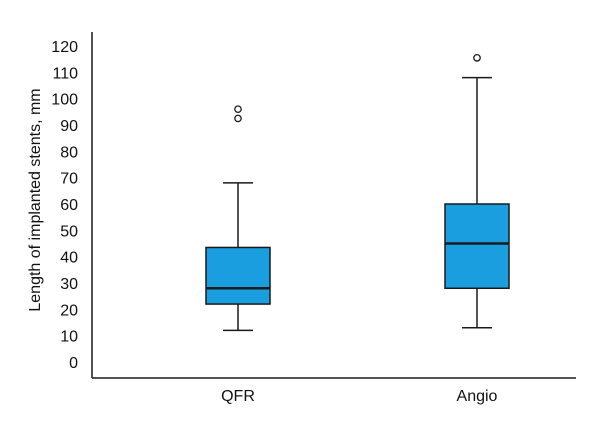  Describe the element at coordinates (238, 218) in the screenshot. I see `box-qfr` at that location.